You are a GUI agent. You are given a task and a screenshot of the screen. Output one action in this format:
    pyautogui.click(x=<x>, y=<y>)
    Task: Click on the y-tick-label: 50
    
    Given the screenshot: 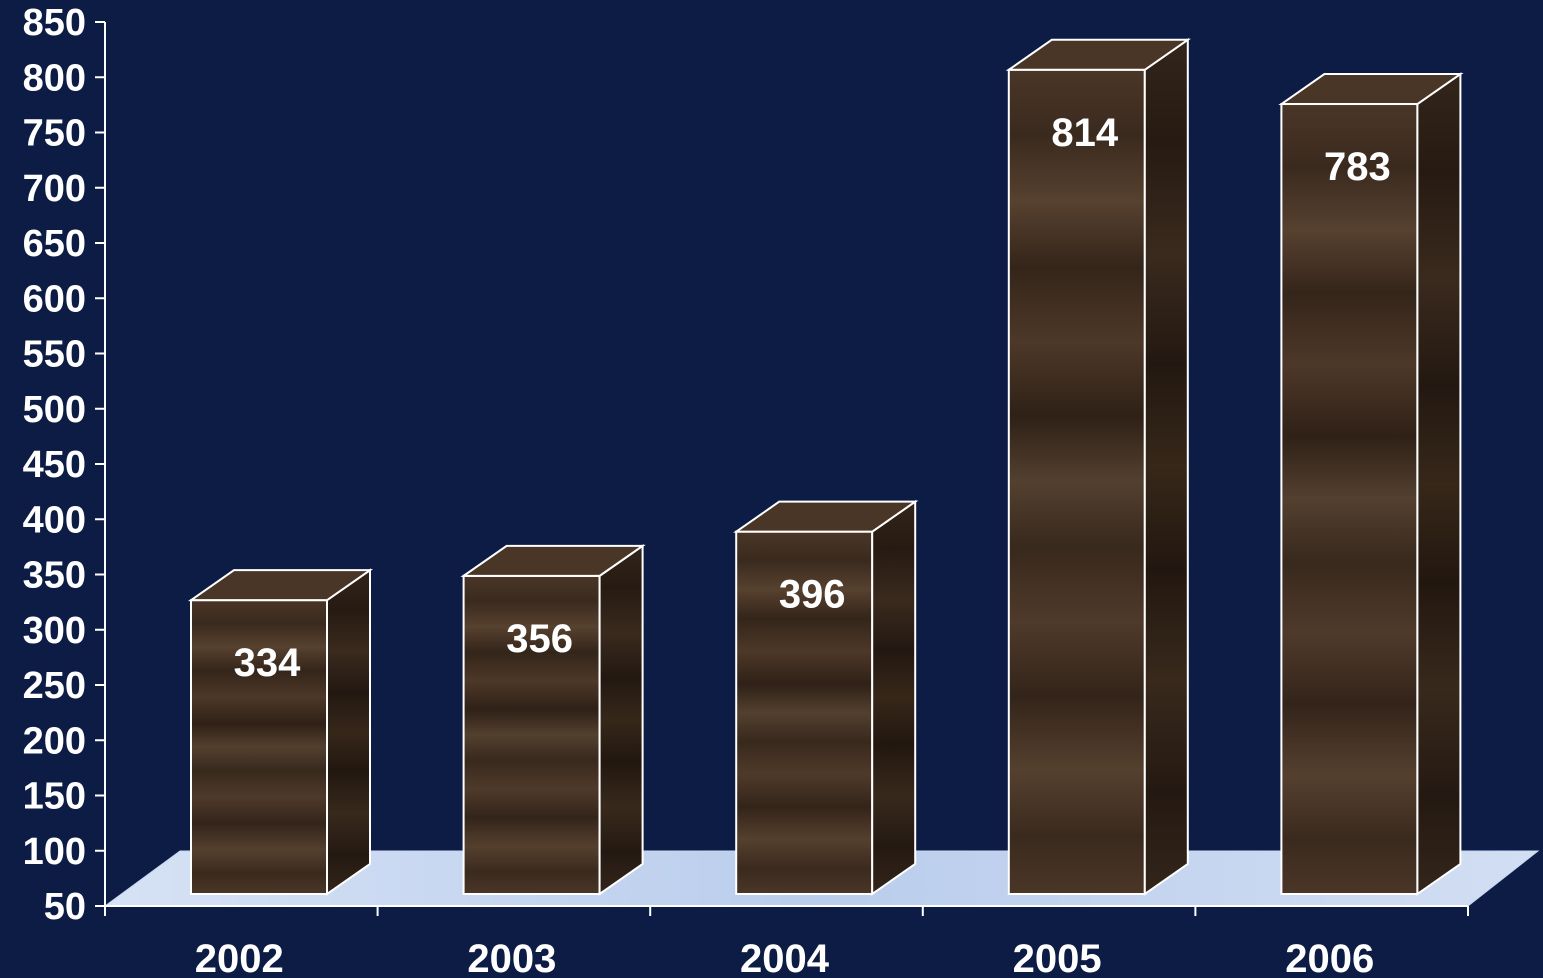 What is the action you would take?
    pyautogui.click(x=65, y=907)
    